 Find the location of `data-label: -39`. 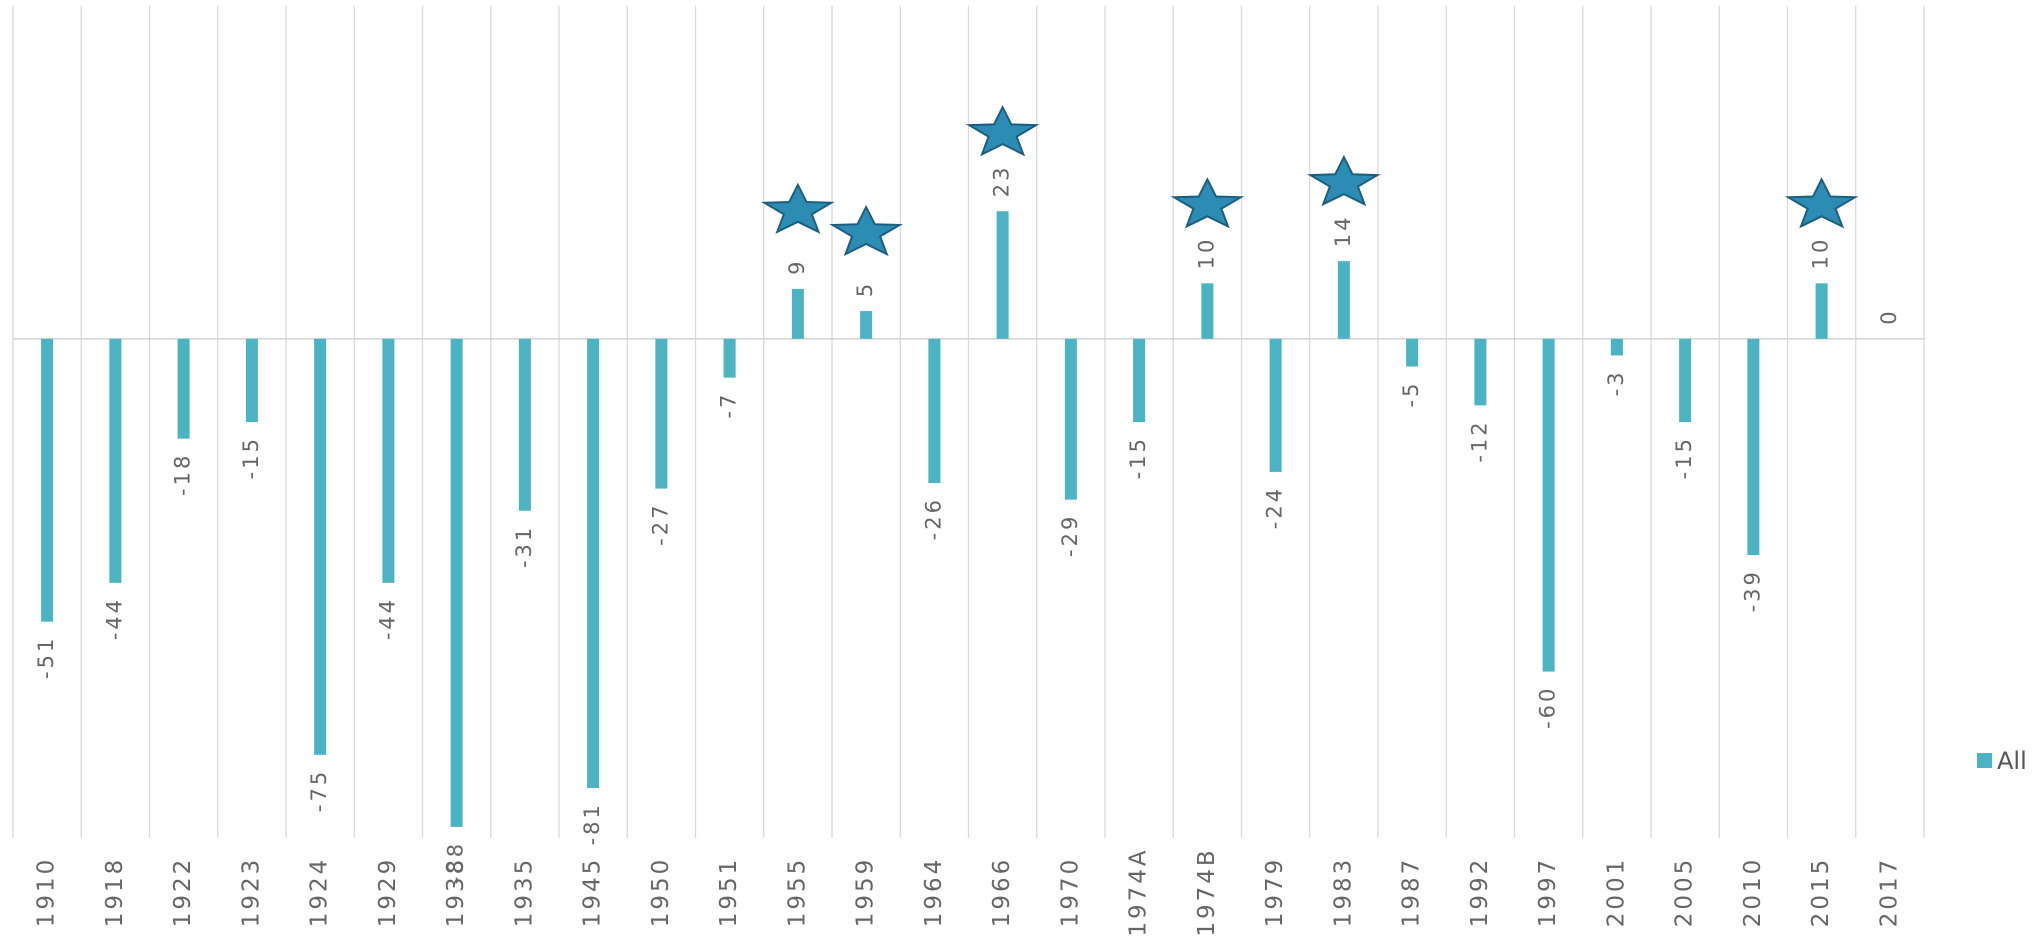

data-label: -39 is located at coordinates (1752, 590).